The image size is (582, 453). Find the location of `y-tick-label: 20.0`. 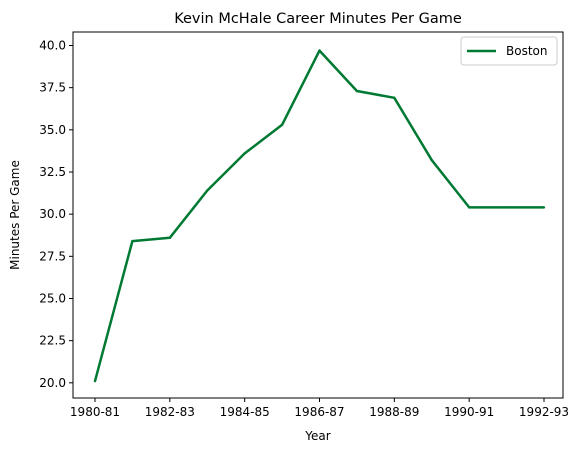

y-tick-label: 20.0 is located at coordinates (52, 383).